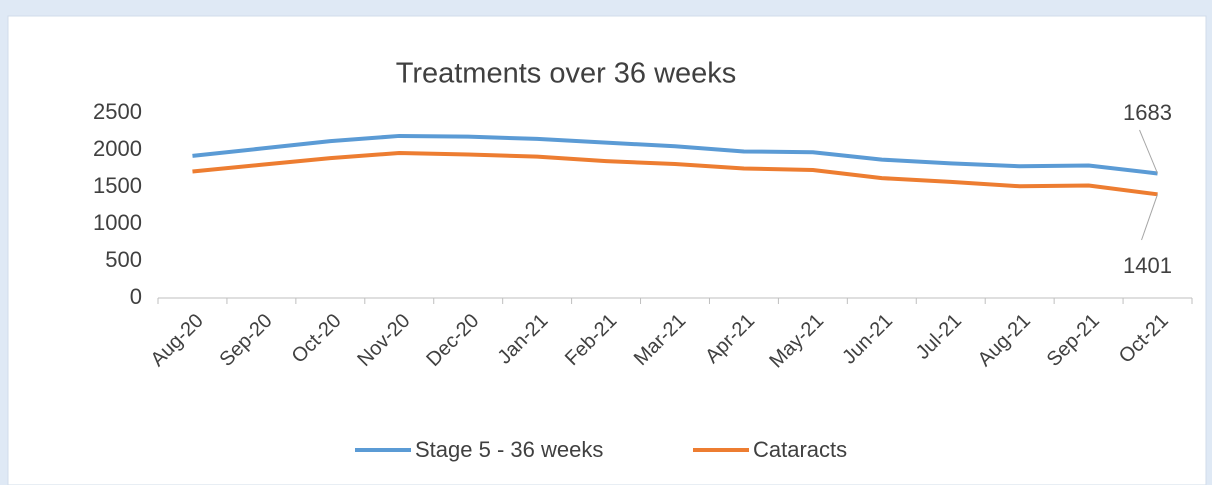 Image resolution: width=1212 pixels, height=485 pixels. Describe the element at coordinates (1147, 112) in the screenshot. I see `data-label: 1683` at that location.